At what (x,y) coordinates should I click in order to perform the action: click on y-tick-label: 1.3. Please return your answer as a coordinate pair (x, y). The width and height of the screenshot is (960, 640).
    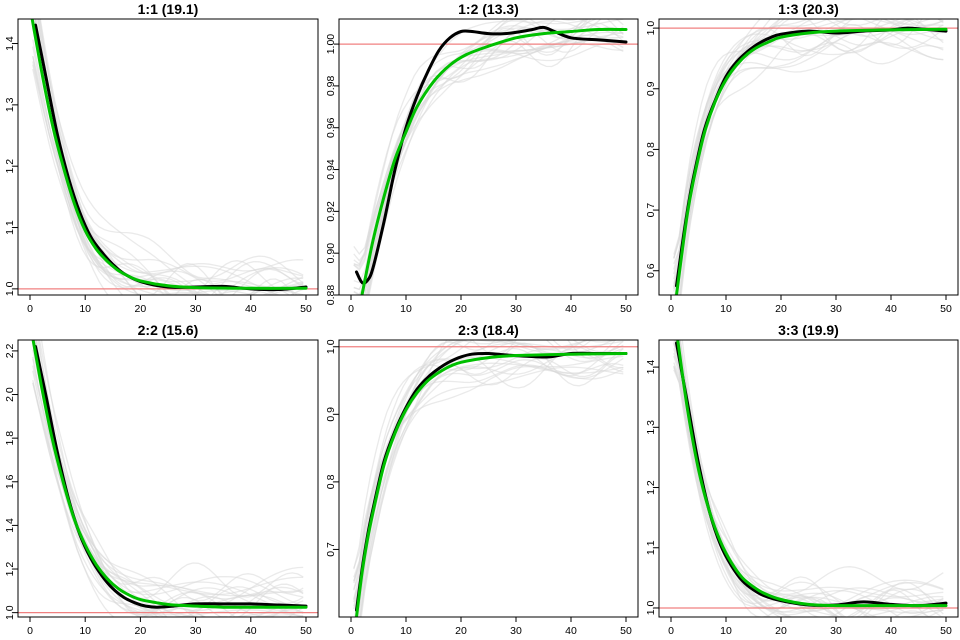
    Looking at the image, I should click on (651, 427).